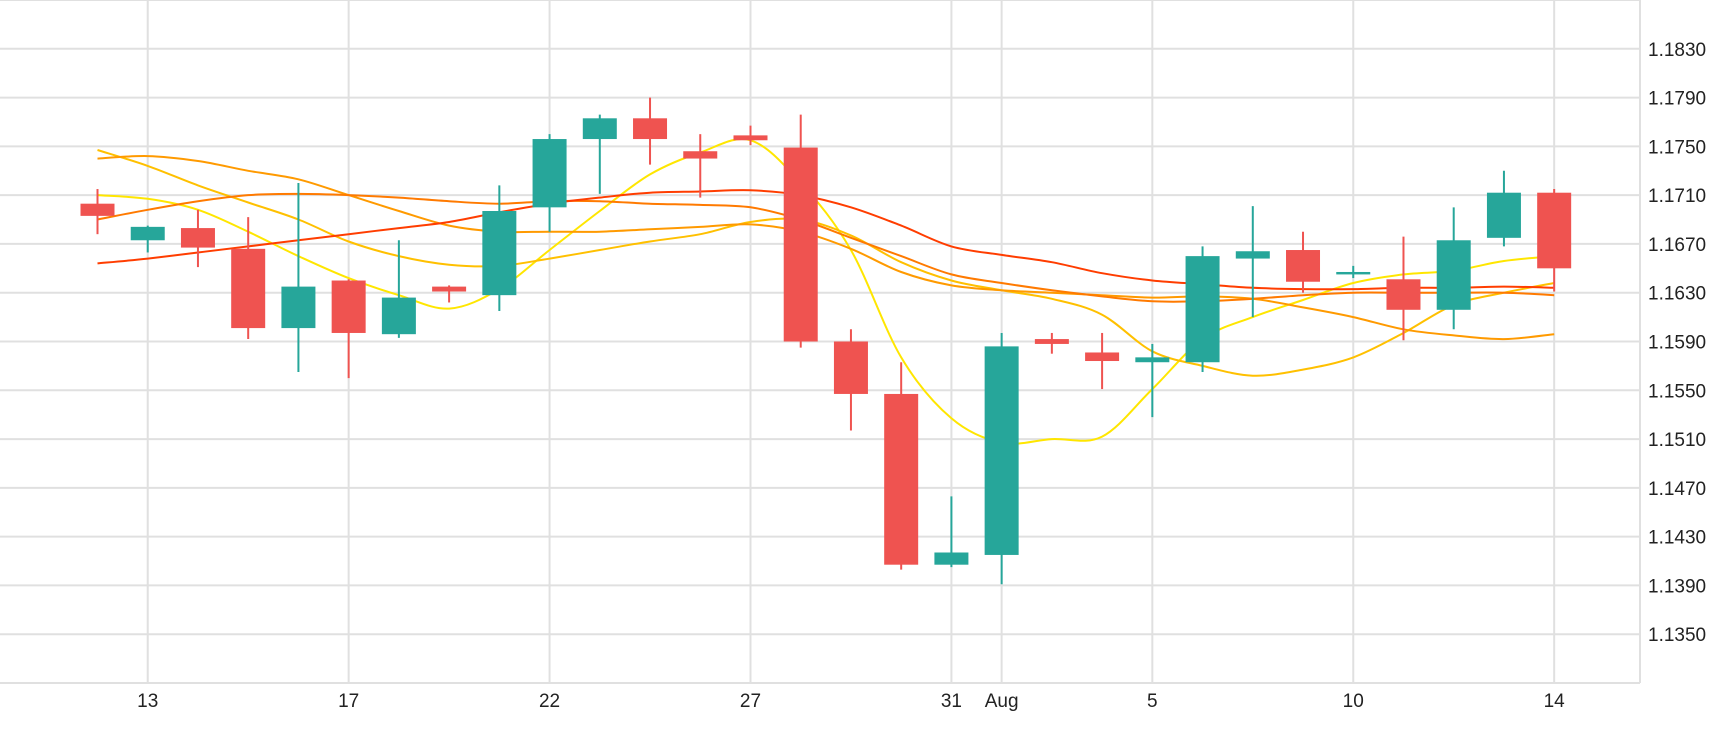 The image size is (1730, 730). I want to click on x-tick-label: 27, so click(750, 701).